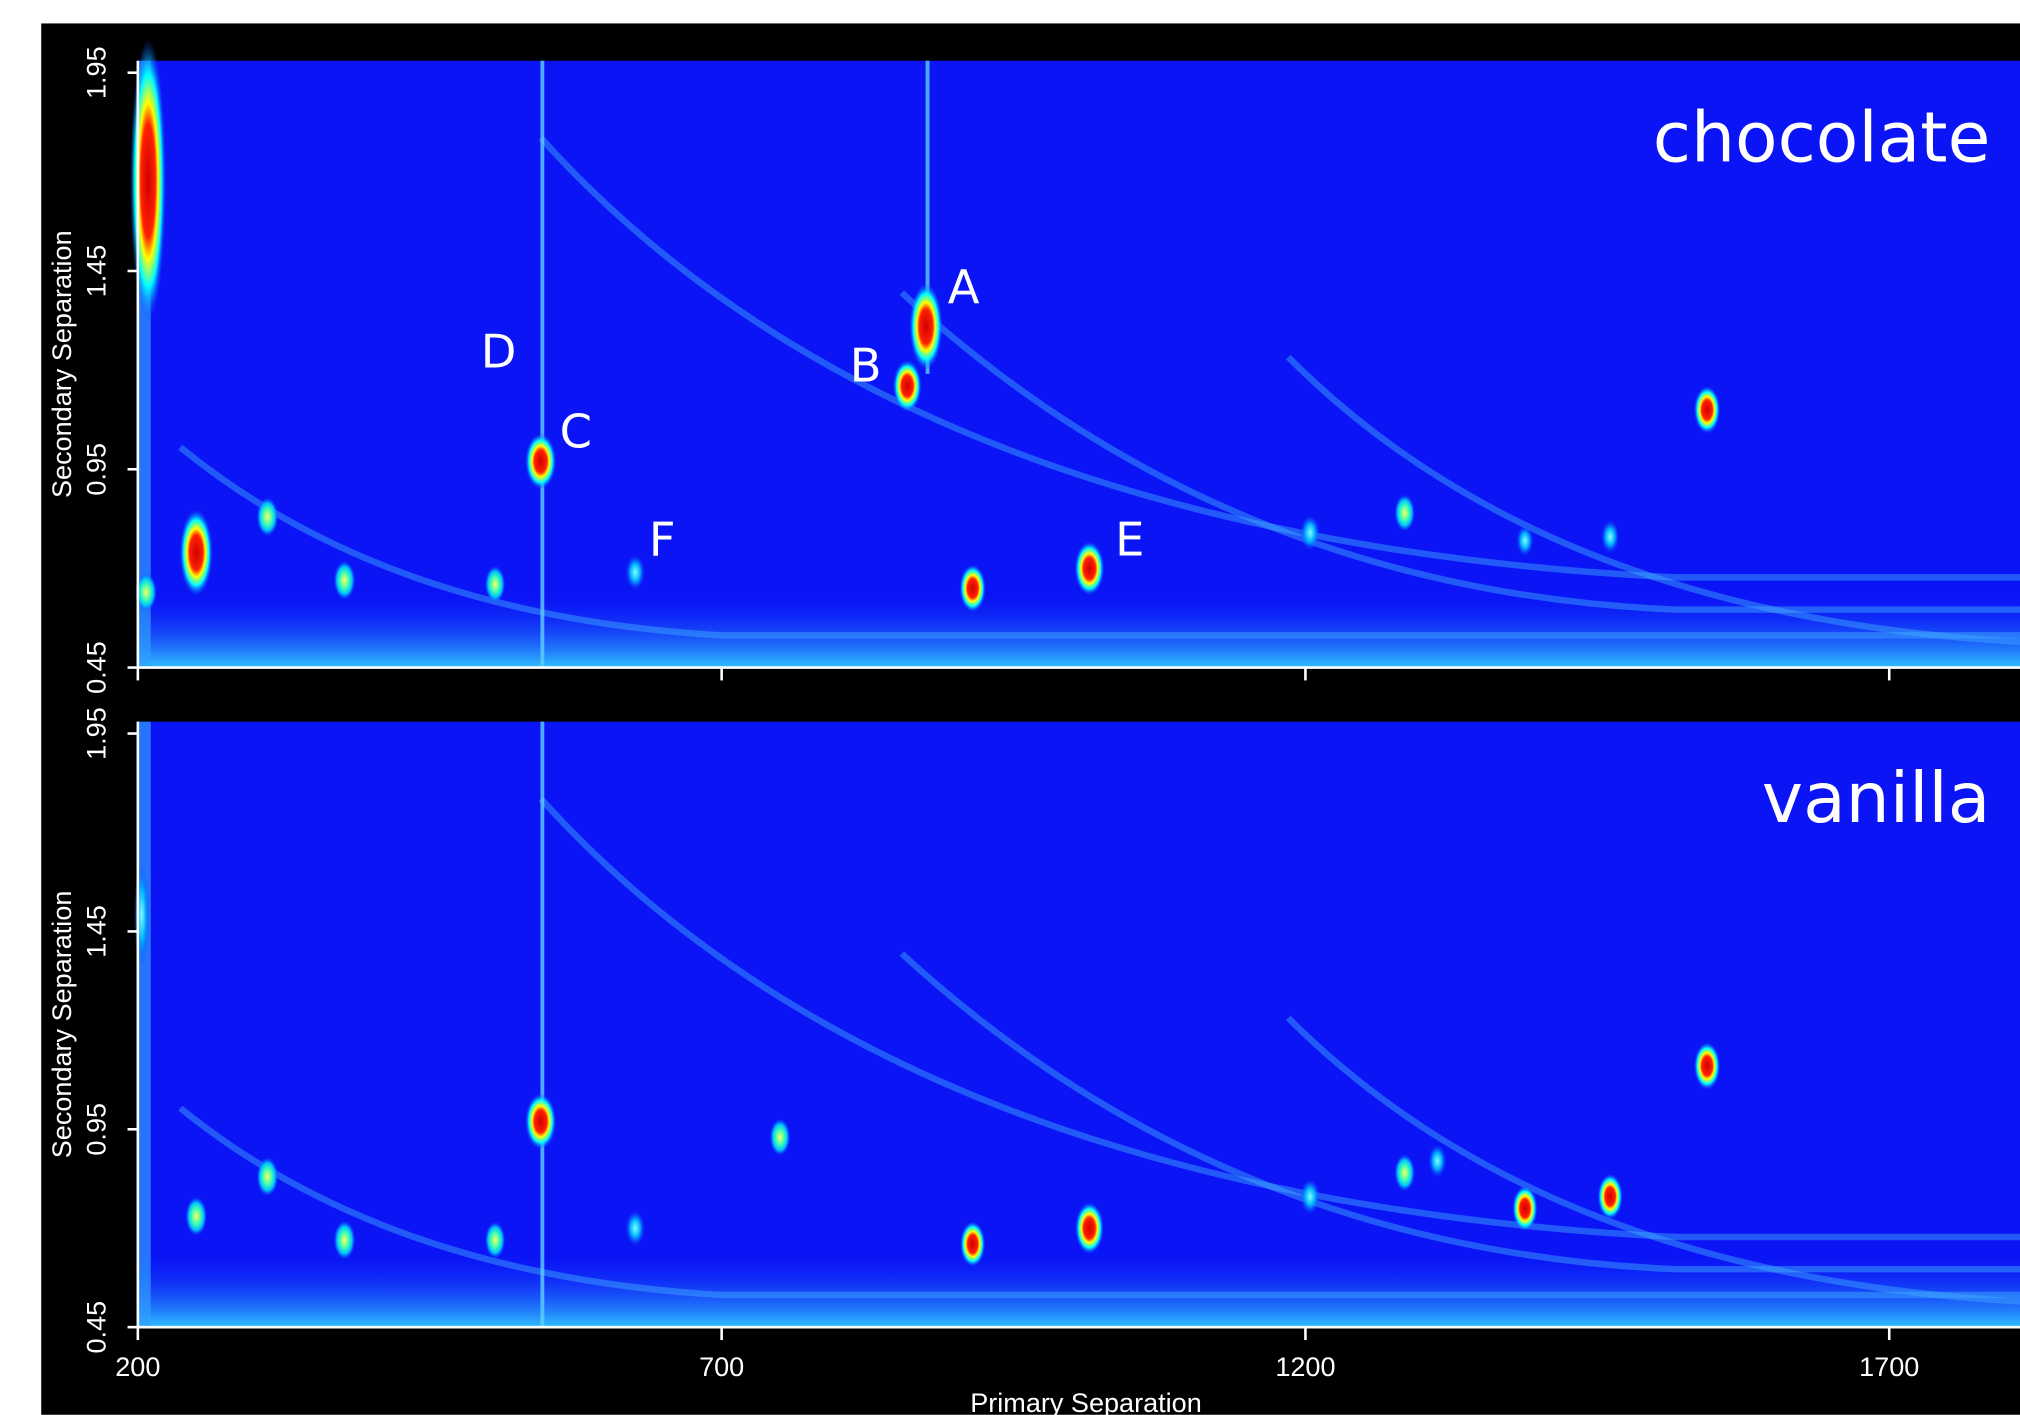 This screenshot has width=2020, height=1415. I want to click on x-tick-label: 1700, so click(1889, 1367).